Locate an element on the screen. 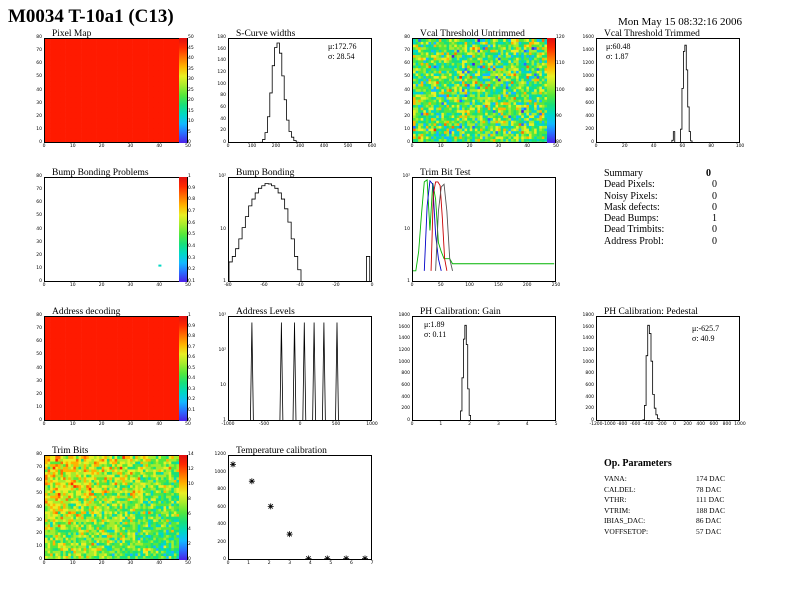 The image size is (792, 612). timestamp: Mon May 15 08:32:16 2006 is located at coordinates (680, 22).